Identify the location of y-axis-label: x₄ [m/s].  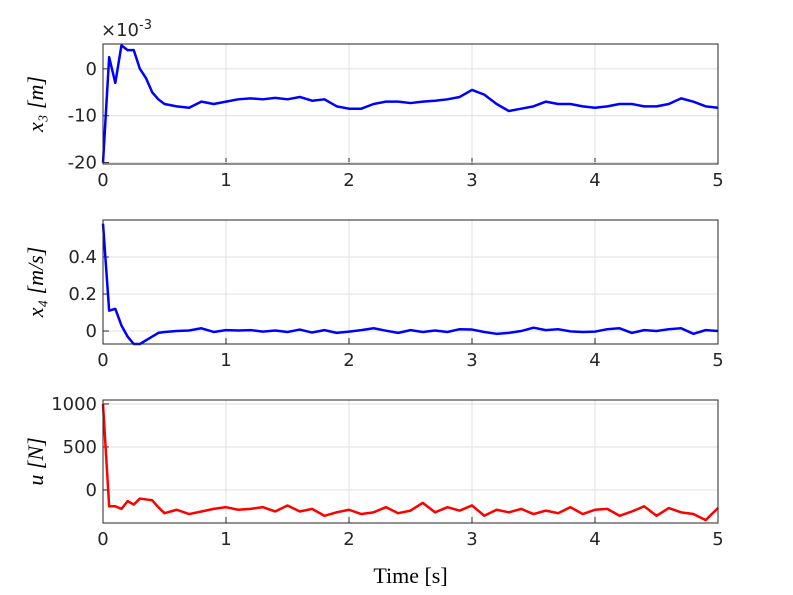
(35, 283).